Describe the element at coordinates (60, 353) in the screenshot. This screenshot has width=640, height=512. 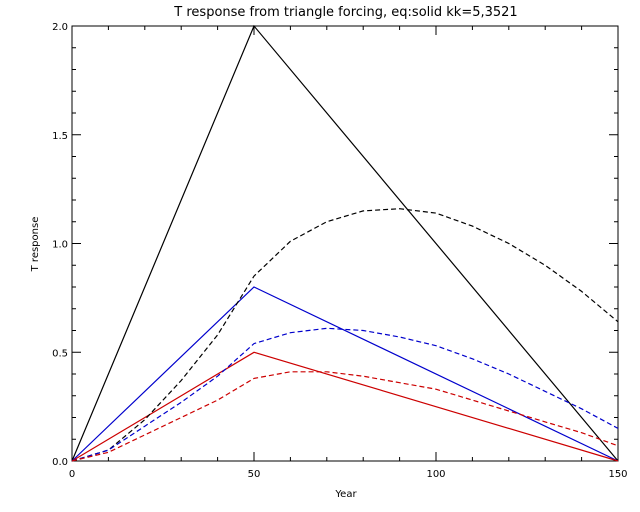
I see `y-tick-label: 0.5` at that location.